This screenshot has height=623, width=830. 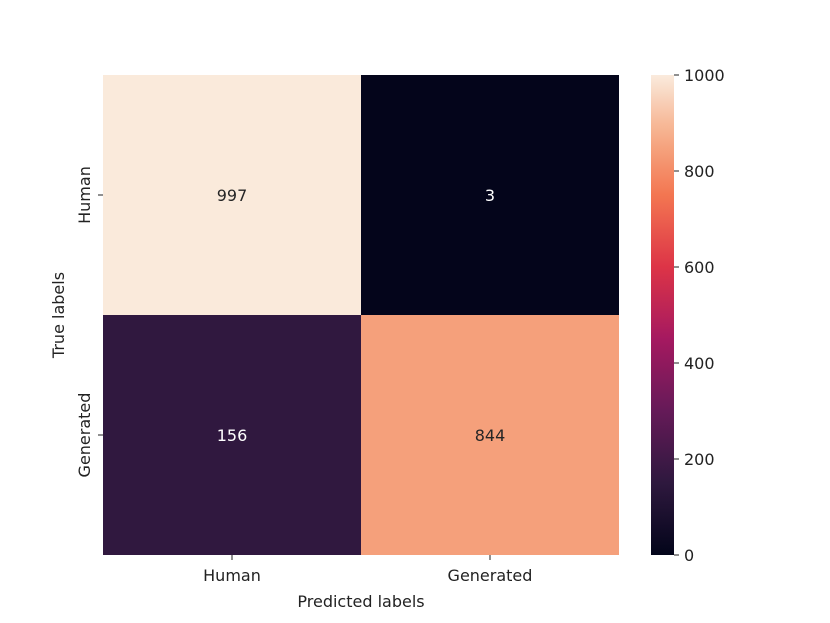 What do you see at coordinates (490, 575) in the screenshot?
I see `x-tick-label: Generated` at bounding box center [490, 575].